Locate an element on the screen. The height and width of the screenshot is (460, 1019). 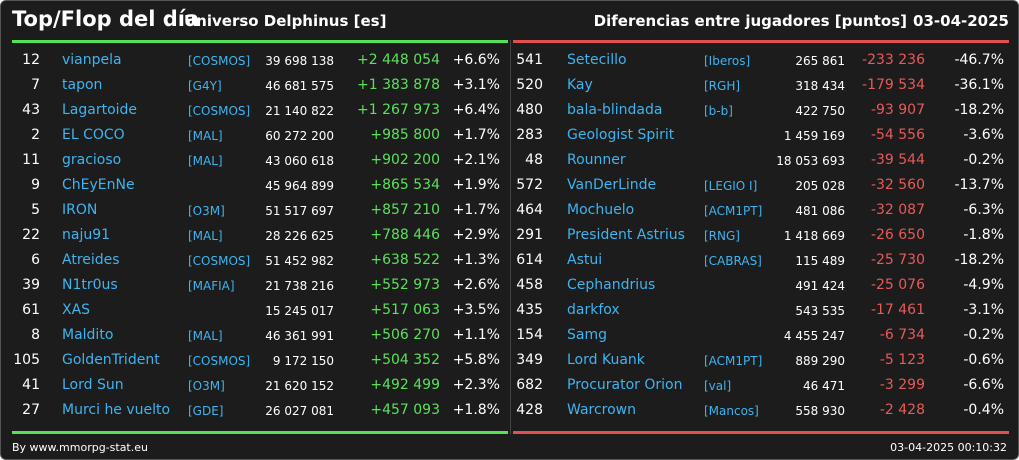
player-name-link: ChEyEnNe is located at coordinates (98, 185).